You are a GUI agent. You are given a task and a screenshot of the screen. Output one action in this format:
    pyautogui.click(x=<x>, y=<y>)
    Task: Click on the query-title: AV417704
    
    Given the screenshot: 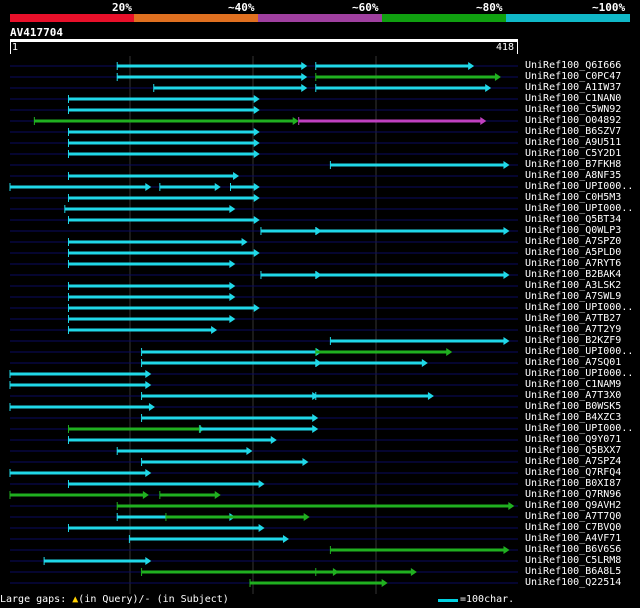 What is the action you would take?
    pyautogui.click(x=36, y=32)
    